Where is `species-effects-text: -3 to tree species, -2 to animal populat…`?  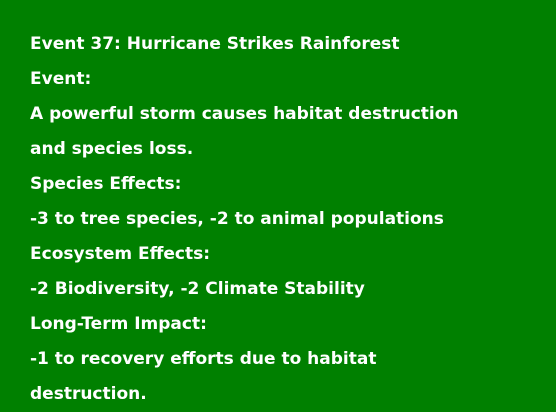
species-effects-text: -3 to tree species, -2 to animal populat… is located at coordinates (237, 219).